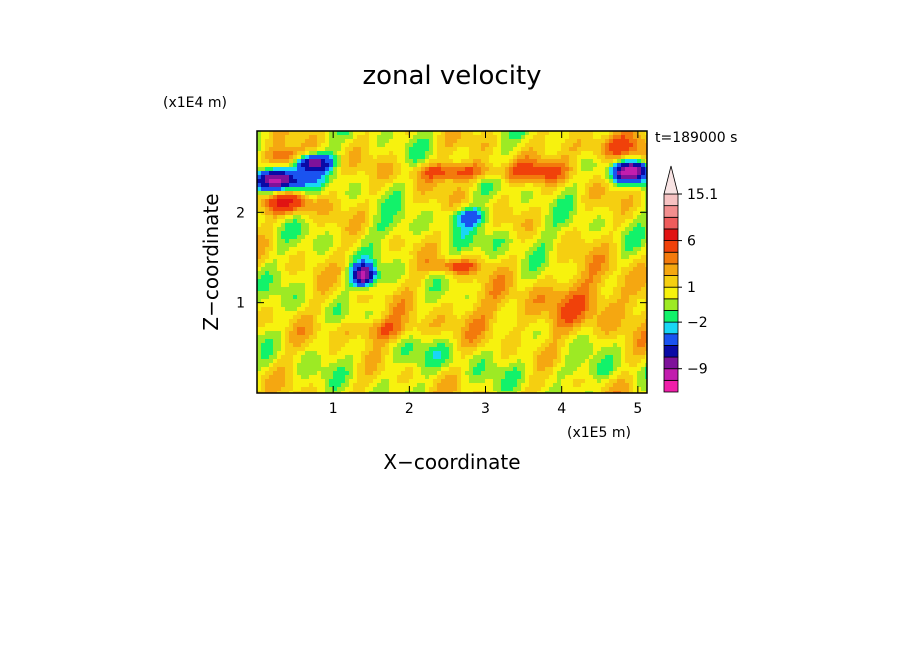 Image resolution: width=904 pixels, height=654 pixels. Describe the element at coordinates (697, 323) in the screenshot. I see `colorbar-label: −2` at that location.